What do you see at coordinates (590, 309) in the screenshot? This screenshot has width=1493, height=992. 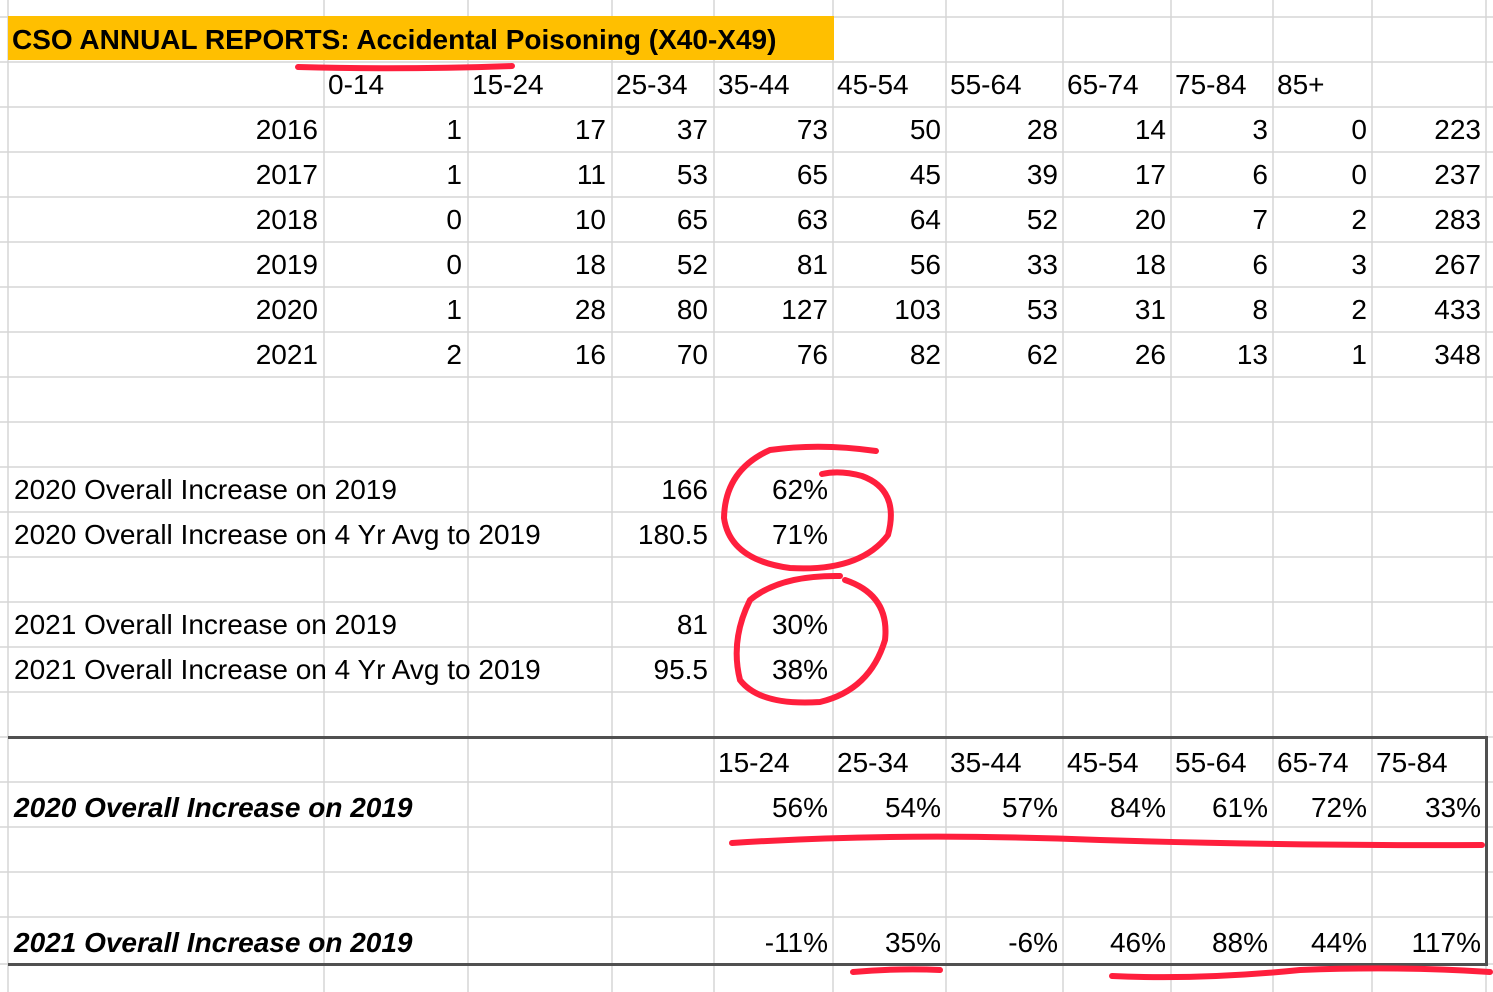 I see `data-cell: 28` at bounding box center [590, 309].